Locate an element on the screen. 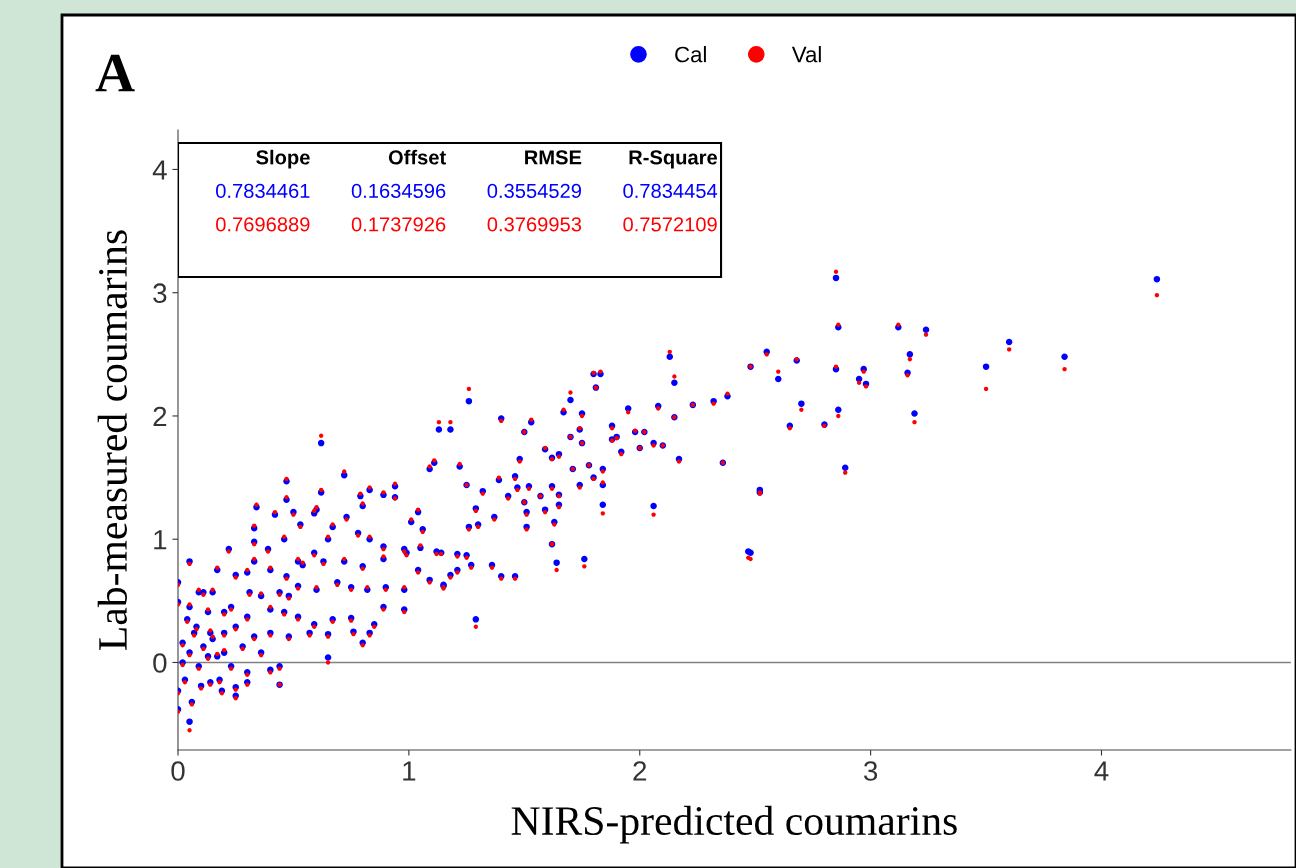  text: A is located at coordinates (115, 73).